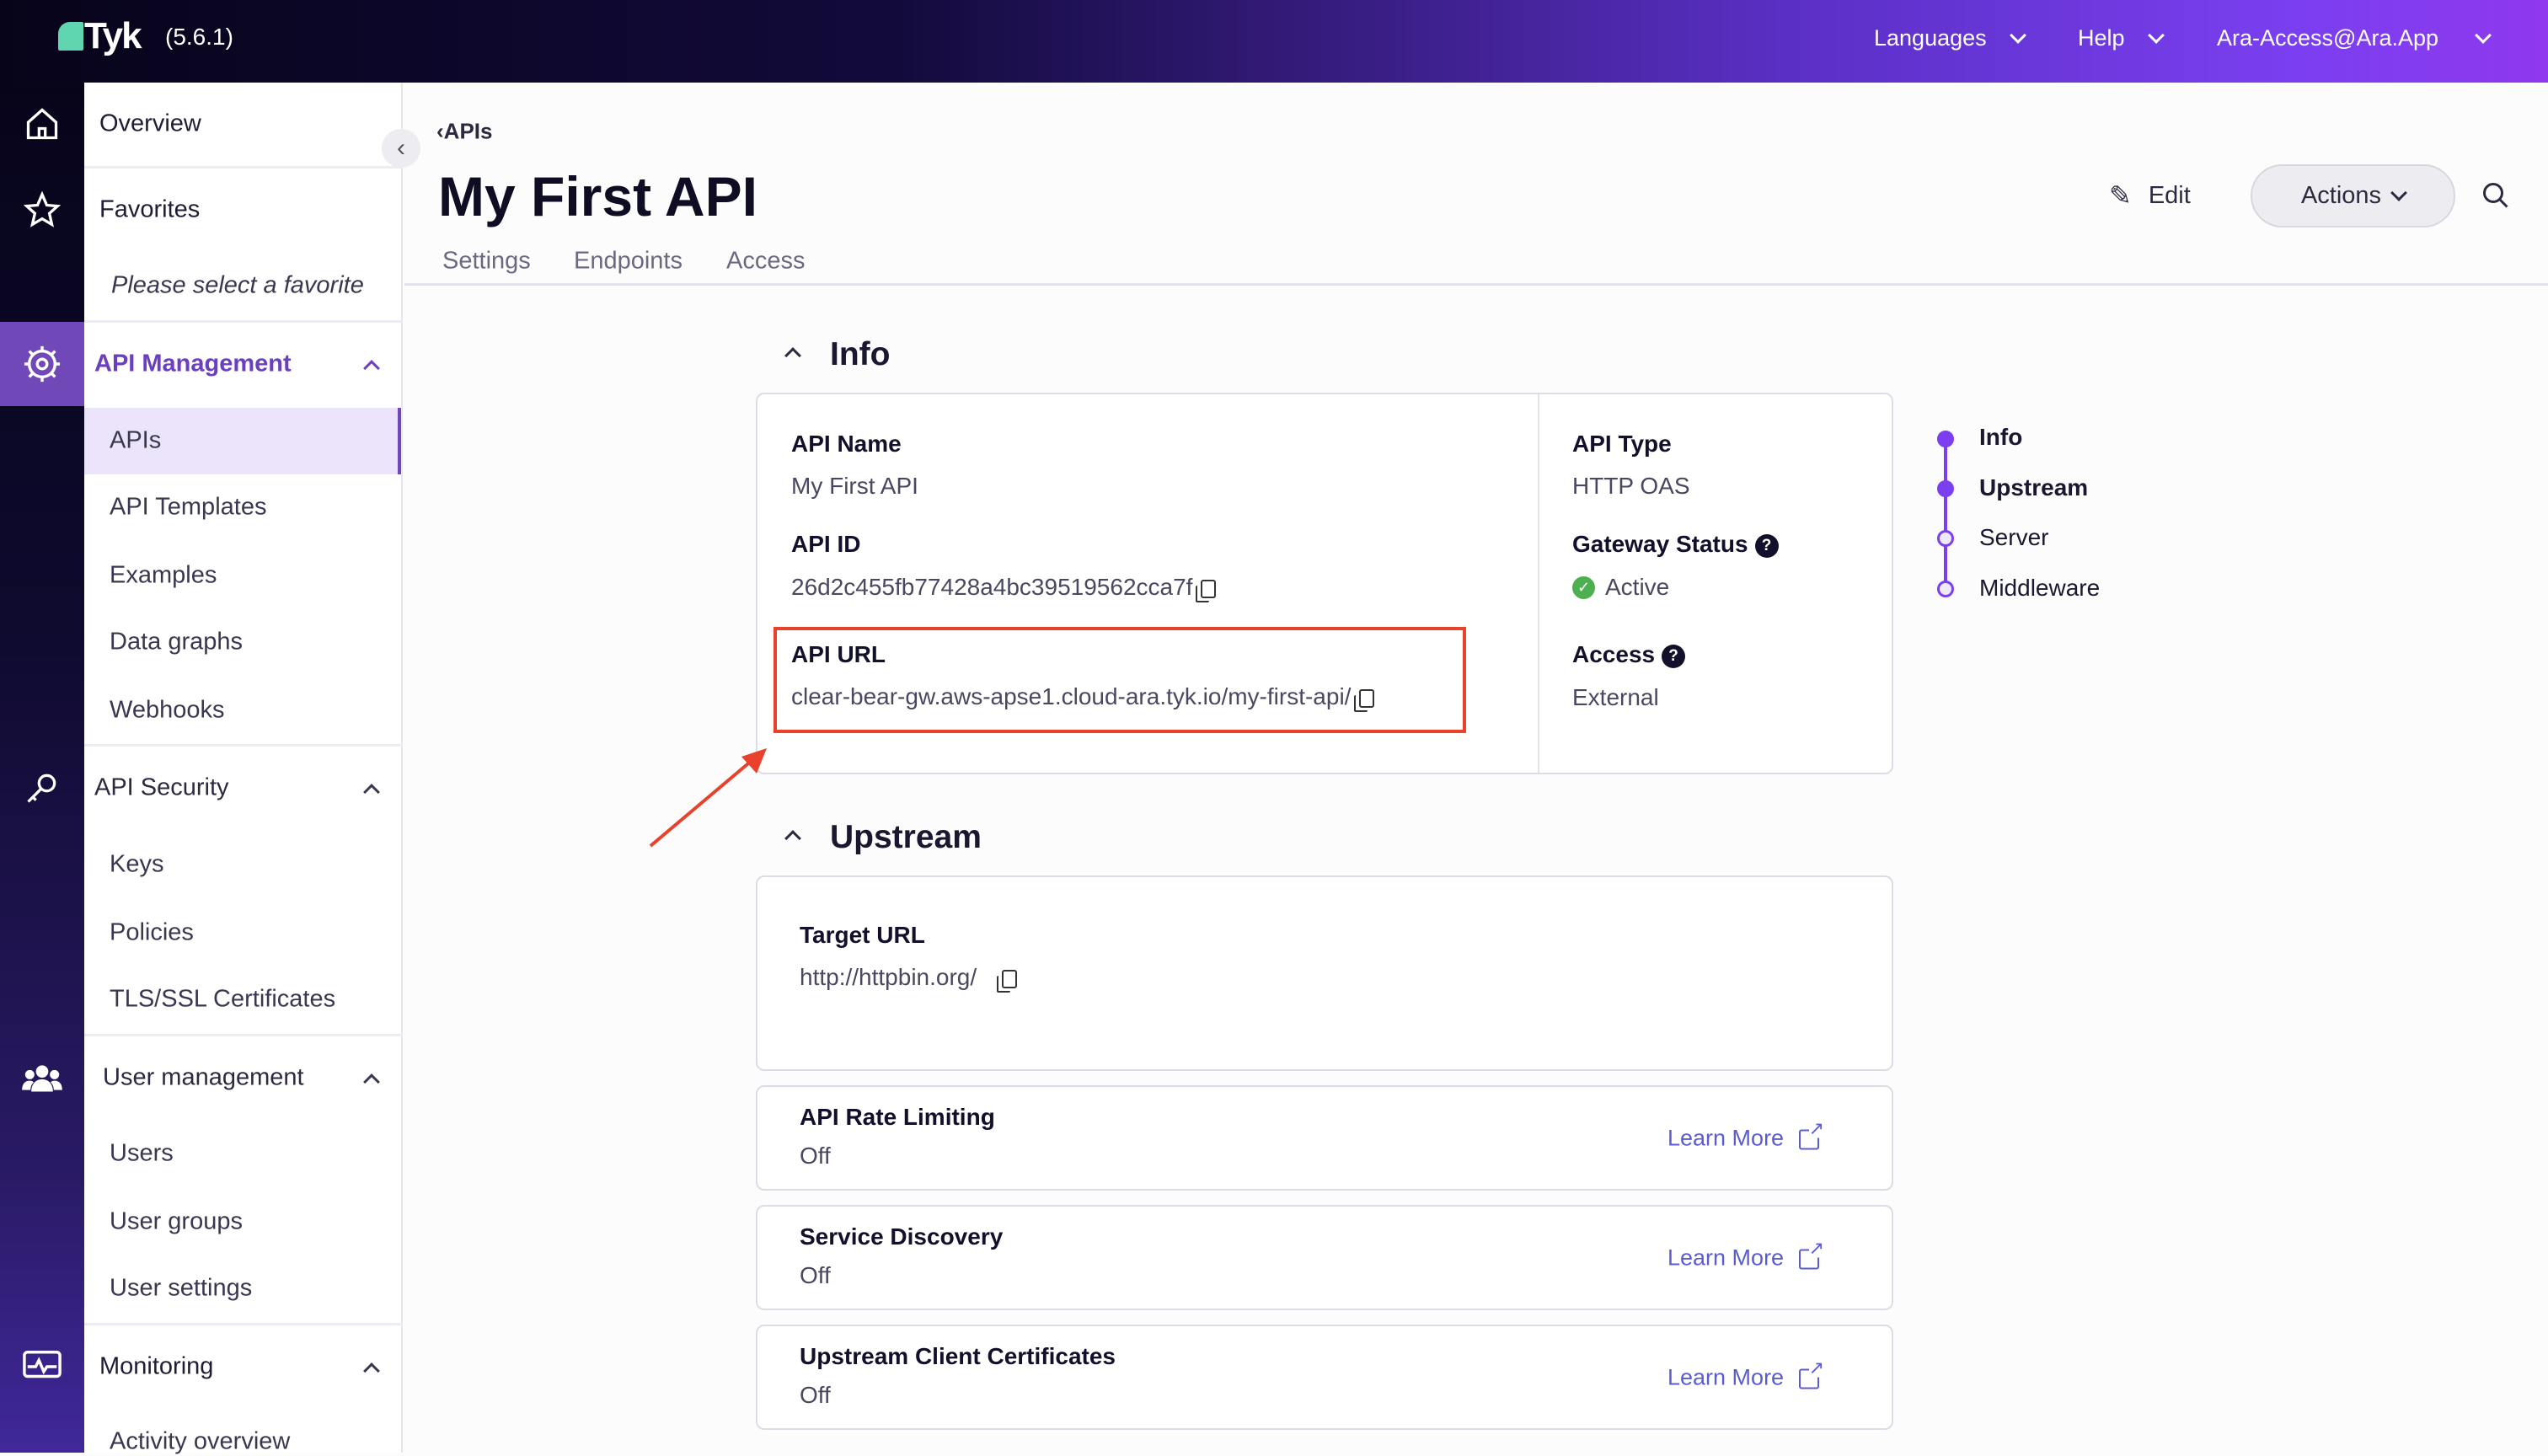 The image size is (2548, 1456). I want to click on collapse-sidebar-button: ‹, so click(401, 148).